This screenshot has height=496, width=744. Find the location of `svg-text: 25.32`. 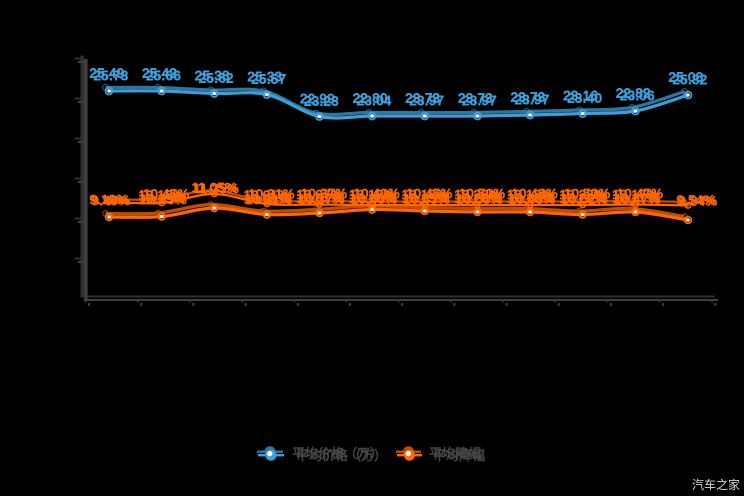

svg-text: 25.32 is located at coordinates (689, 79).